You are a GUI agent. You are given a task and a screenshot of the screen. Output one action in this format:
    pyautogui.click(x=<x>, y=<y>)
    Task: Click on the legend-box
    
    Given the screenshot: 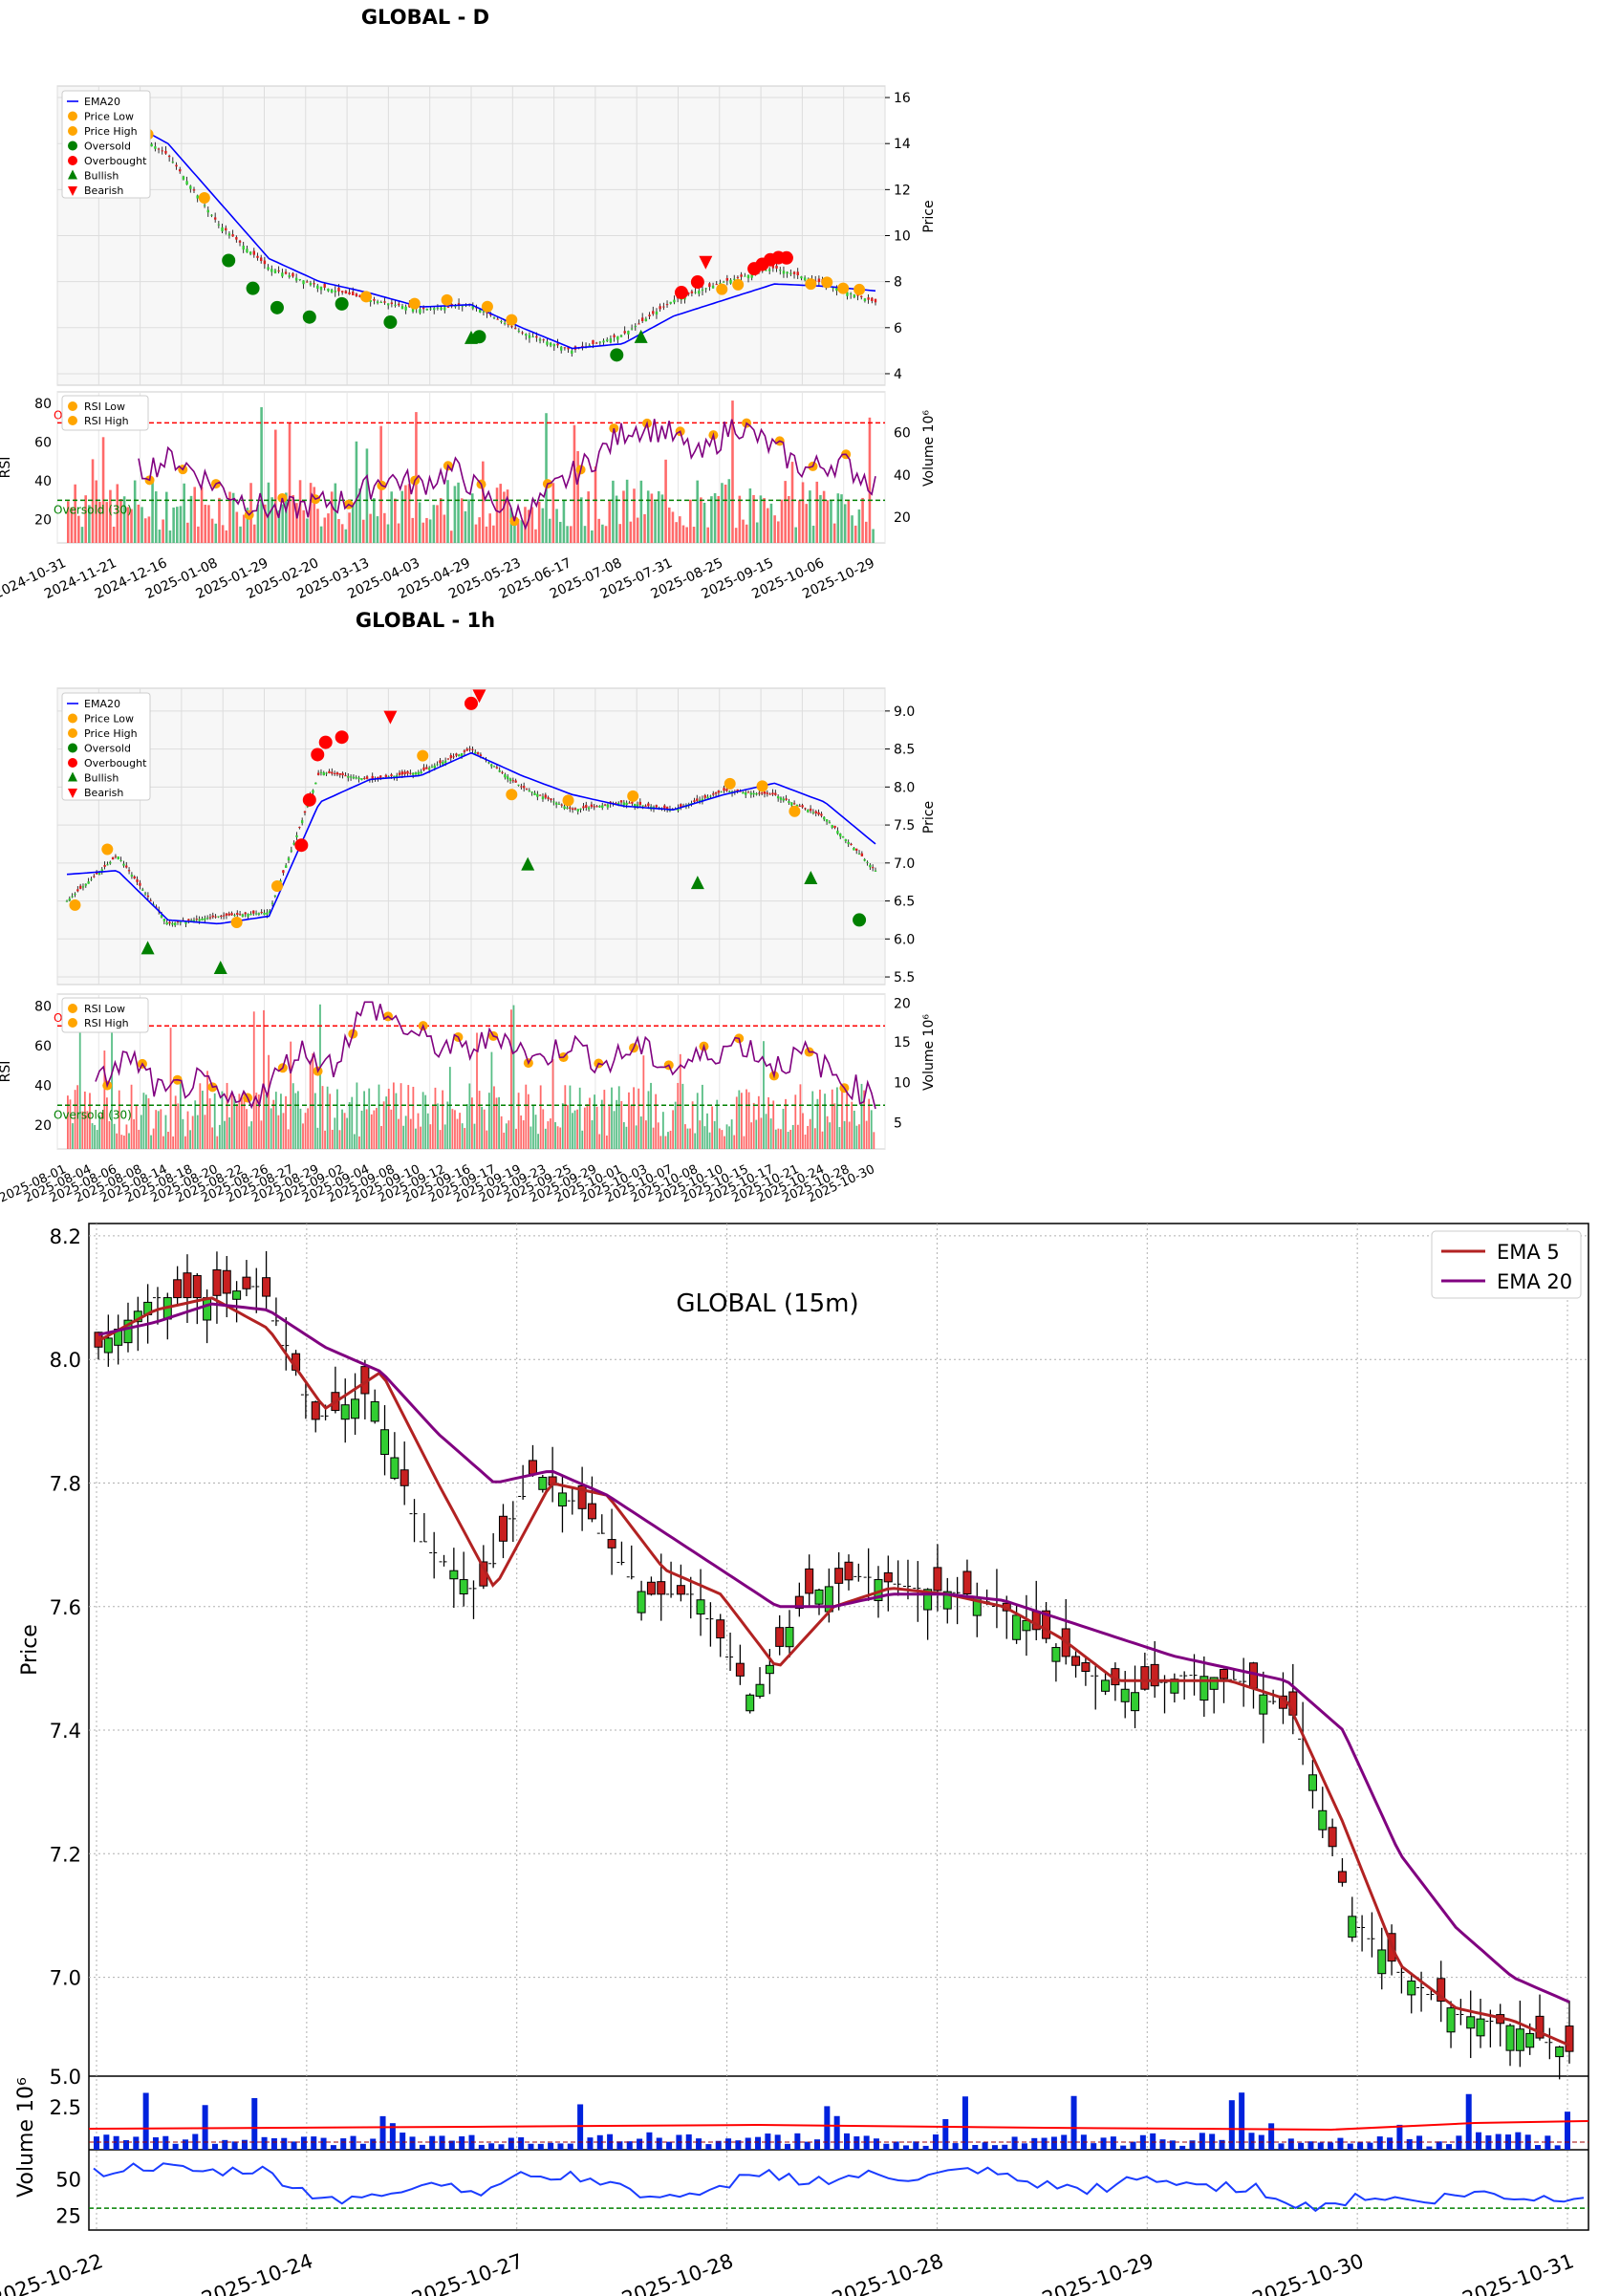 What is the action you would take?
    pyautogui.click(x=106, y=746)
    